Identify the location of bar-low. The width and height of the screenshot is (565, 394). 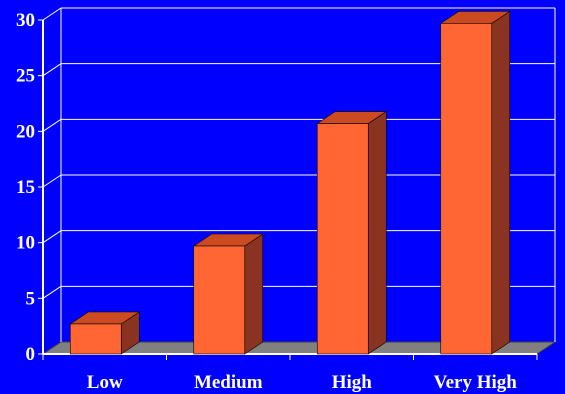
(105, 333).